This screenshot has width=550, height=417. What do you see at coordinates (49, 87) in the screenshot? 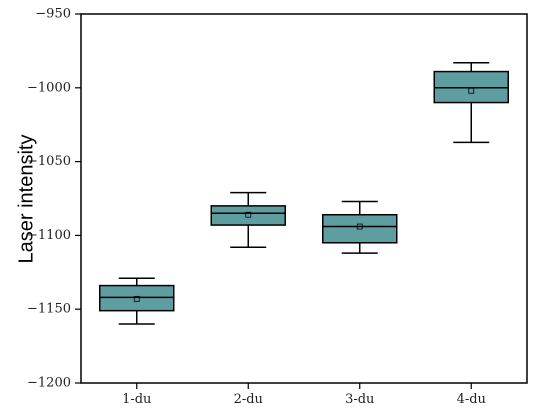
I see `y-tick-label: −1000` at bounding box center [49, 87].